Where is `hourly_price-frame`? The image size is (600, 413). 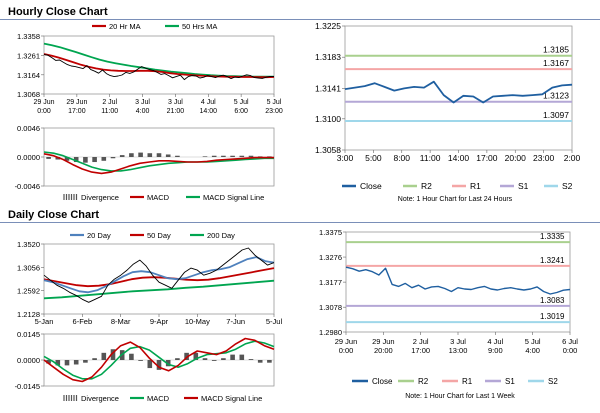 hourly_price-frame is located at coordinates (159, 65).